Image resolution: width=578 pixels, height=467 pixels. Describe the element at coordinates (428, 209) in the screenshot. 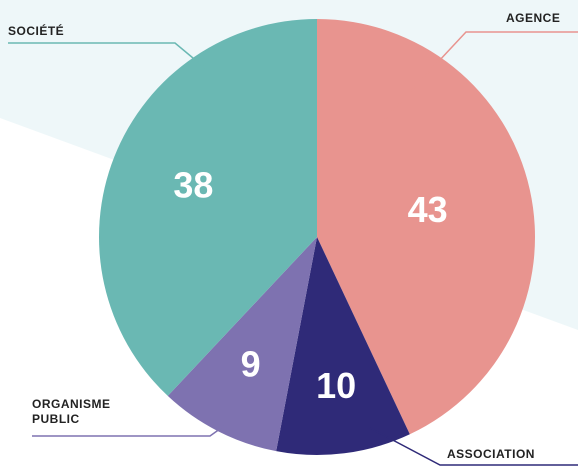

I see `value-label: 43` at that location.